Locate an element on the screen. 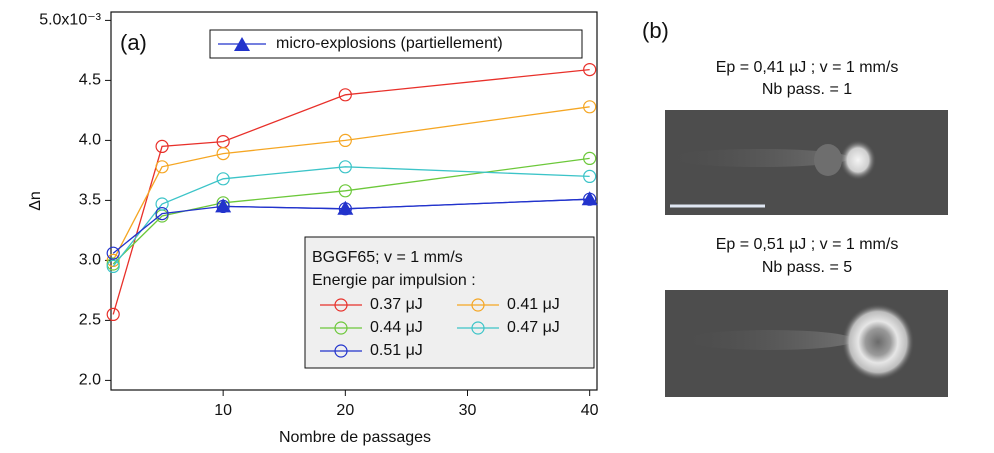  y-tick-label: 4.0 is located at coordinates (90, 140).